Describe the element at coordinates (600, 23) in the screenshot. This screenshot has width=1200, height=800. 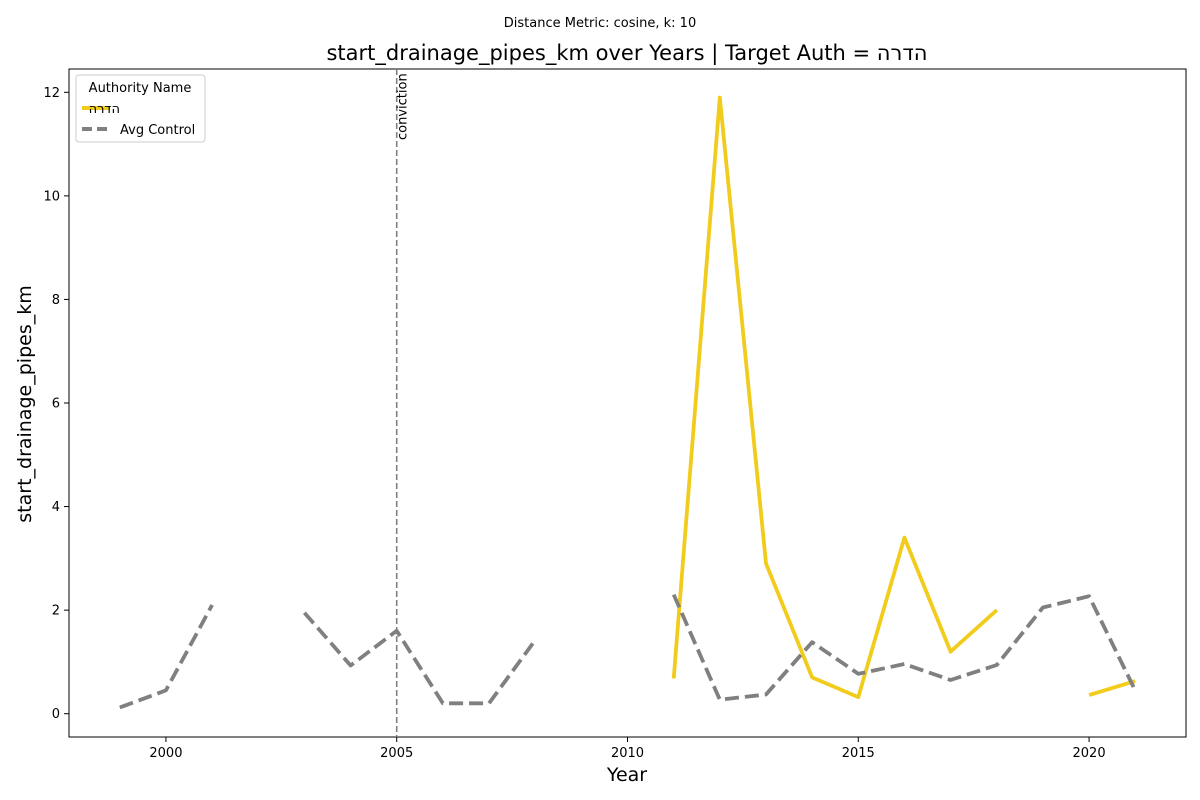
I see `chart-suptitle: Distance Metric: cosine, k: 10` at that location.